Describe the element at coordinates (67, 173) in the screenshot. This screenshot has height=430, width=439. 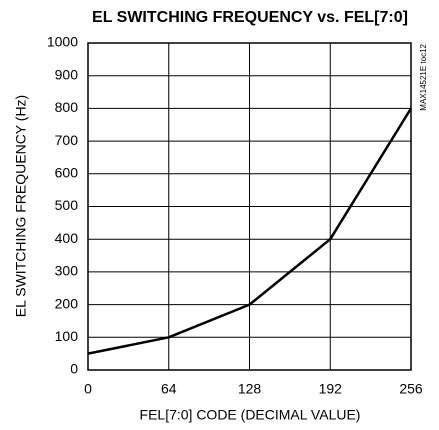
I see `y-tick-label: 600` at that location.